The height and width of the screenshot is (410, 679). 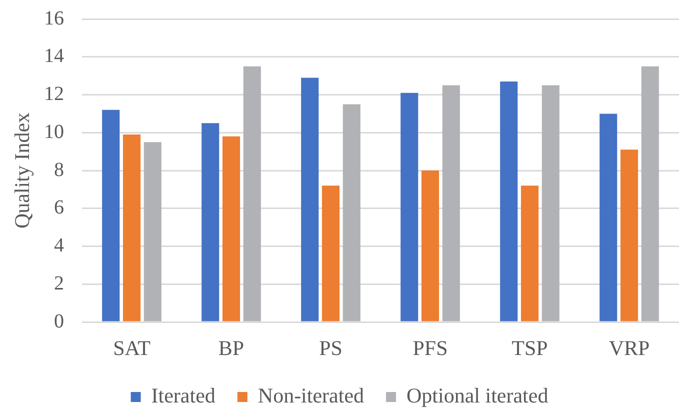 What do you see at coordinates (530, 348) in the screenshot?
I see `x-tick-label: TSP` at bounding box center [530, 348].